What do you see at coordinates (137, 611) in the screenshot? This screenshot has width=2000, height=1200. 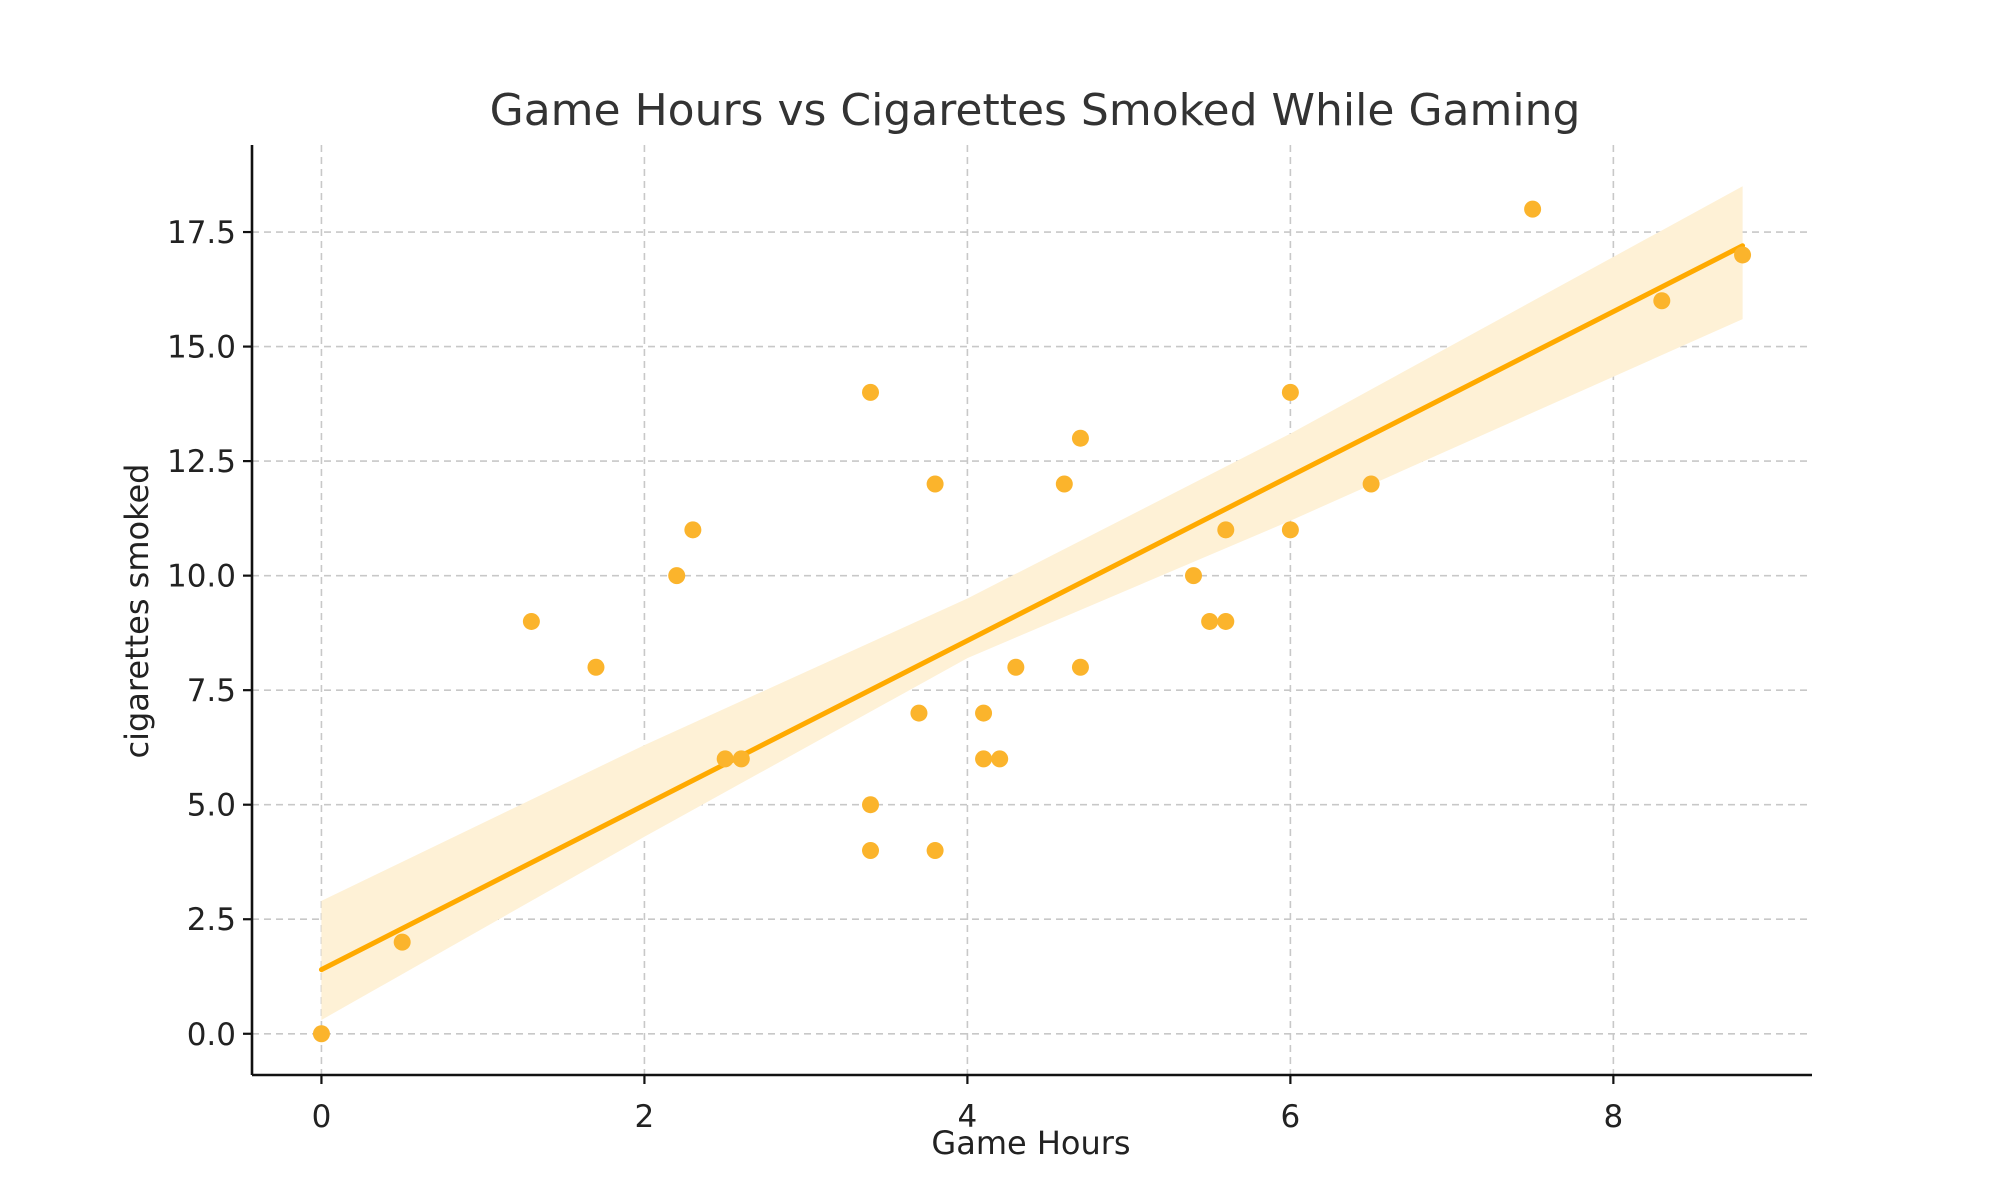 I see `y-axis-label: cigarettes smoked` at bounding box center [137, 611].